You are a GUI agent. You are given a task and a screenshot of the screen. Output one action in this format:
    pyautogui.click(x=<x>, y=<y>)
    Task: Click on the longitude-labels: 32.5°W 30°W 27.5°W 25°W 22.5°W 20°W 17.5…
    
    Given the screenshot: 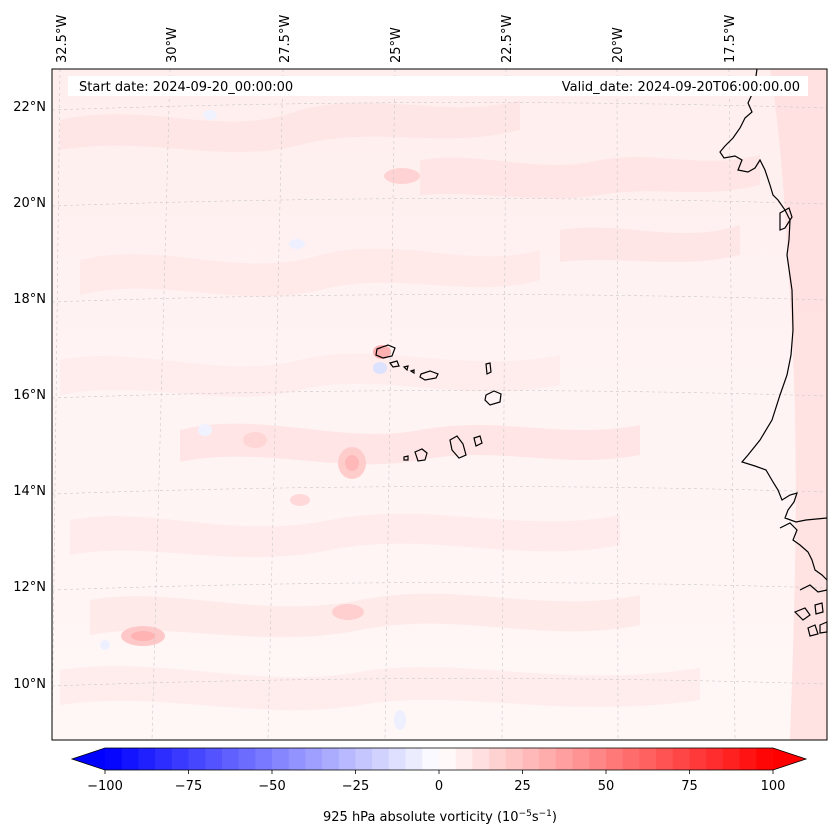 What is the action you would take?
    pyautogui.click(x=396, y=39)
    